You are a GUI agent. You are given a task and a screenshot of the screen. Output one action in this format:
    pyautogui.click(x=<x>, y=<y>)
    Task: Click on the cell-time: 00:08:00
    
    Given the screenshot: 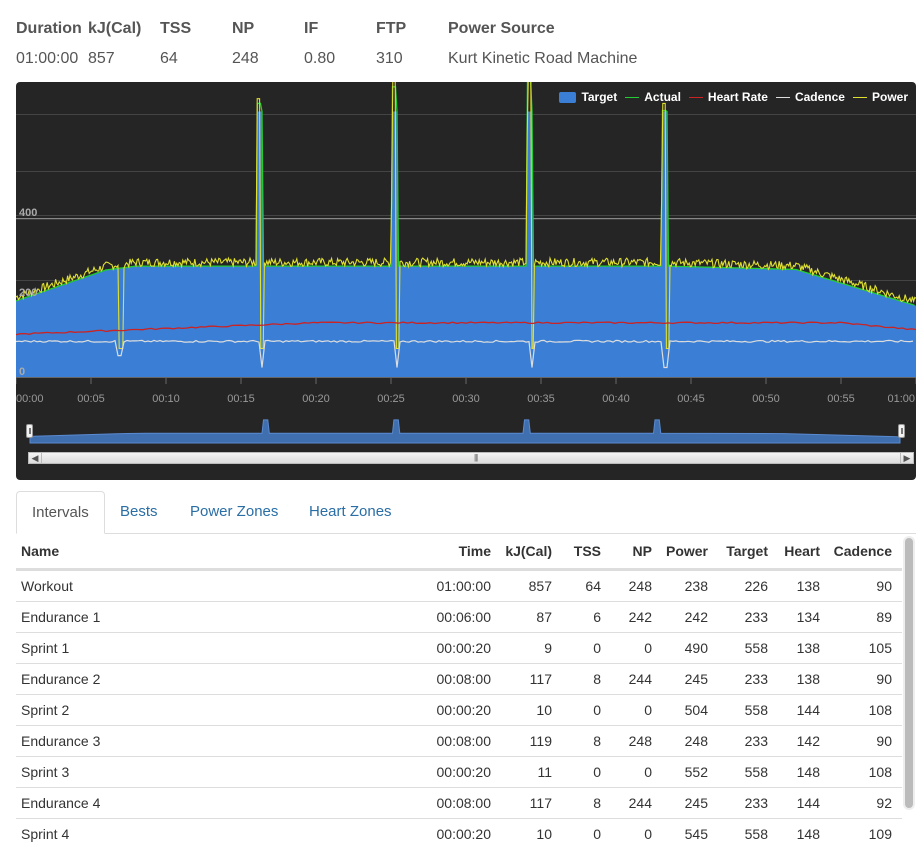 What is the action you would take?
    pyautogui.click(x=464, y=803)
    